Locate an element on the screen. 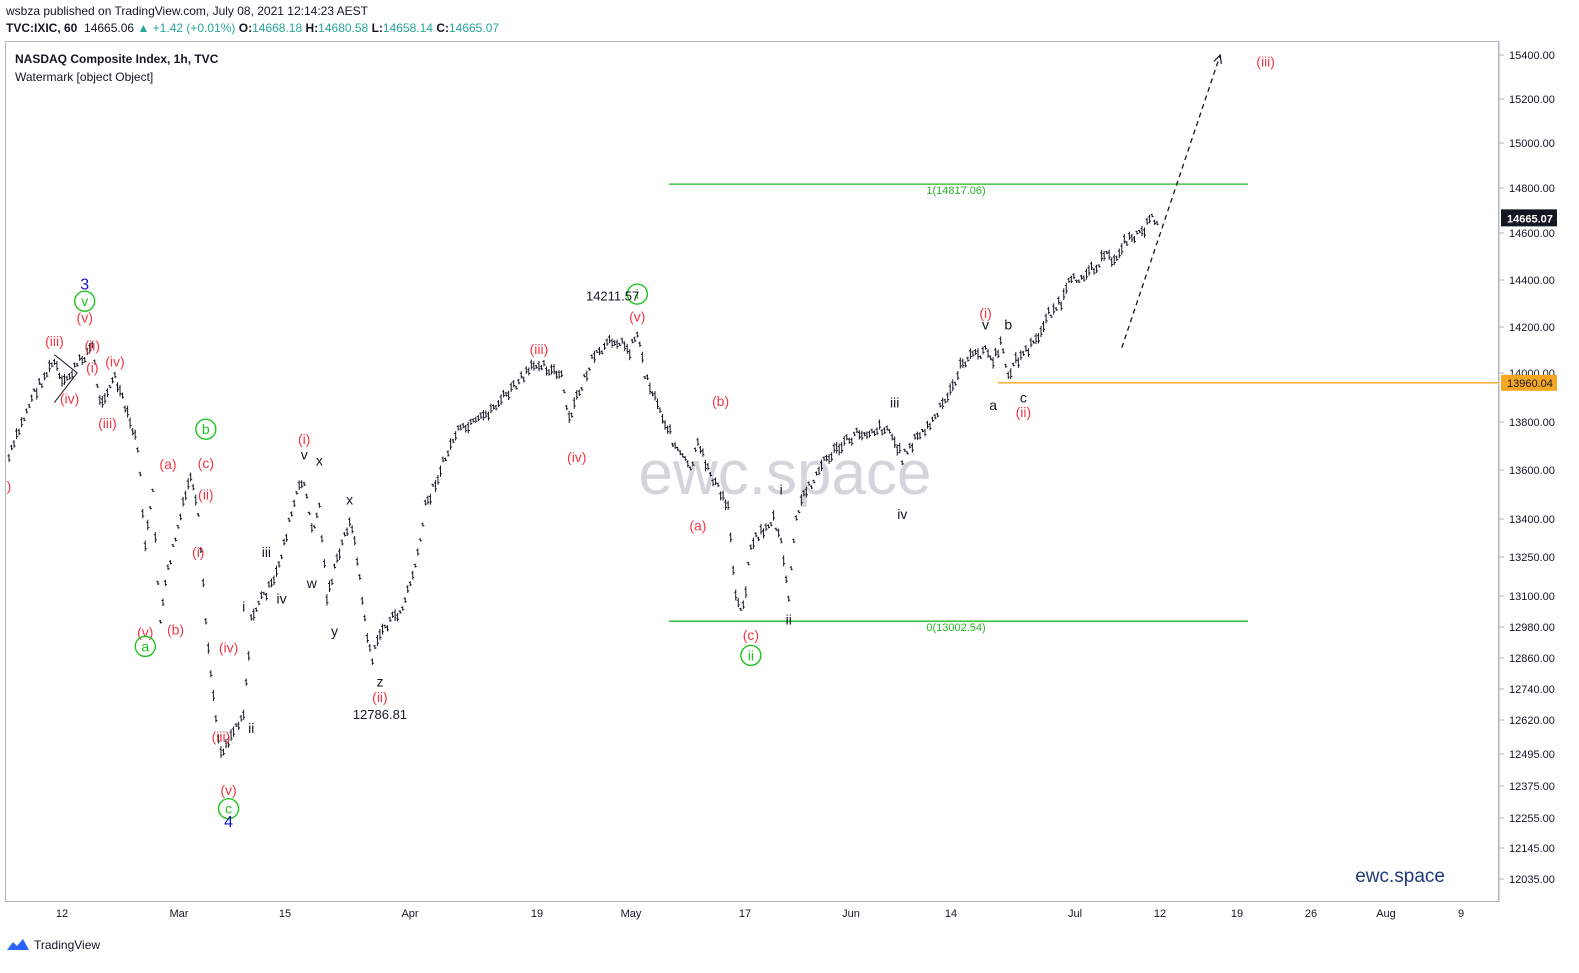 The height and width of the screenshot is (973, 1579). chart-legend-watermark: Watermark [object Object] is located at coordinates (84, 77).